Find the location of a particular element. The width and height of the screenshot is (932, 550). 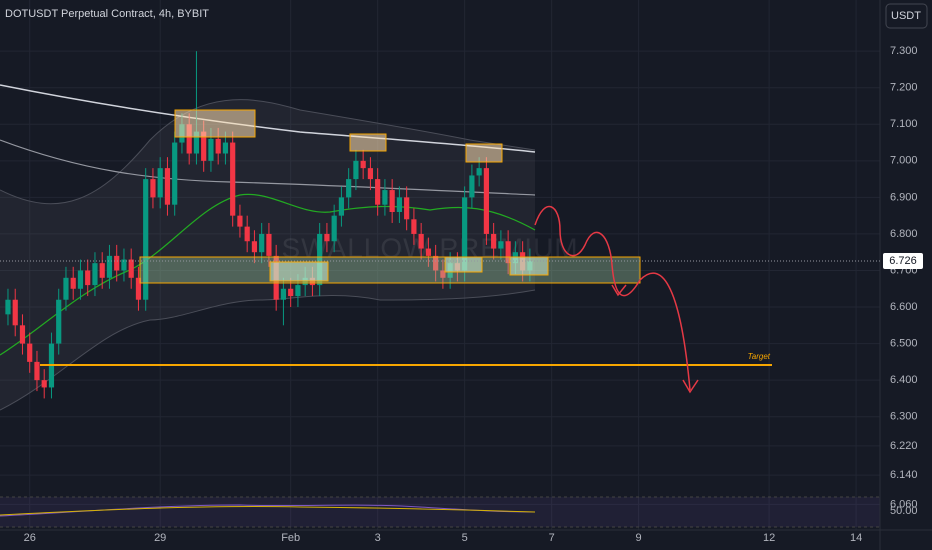

currency-label: USDT is located at coordinates (906, 16).